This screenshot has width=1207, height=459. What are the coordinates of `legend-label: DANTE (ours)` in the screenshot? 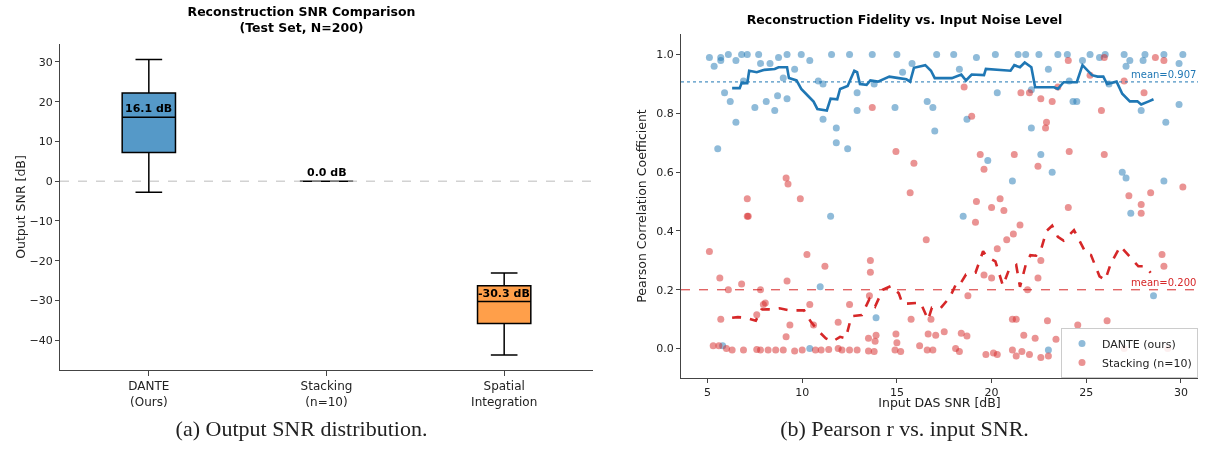 It's located at (1139, 344).